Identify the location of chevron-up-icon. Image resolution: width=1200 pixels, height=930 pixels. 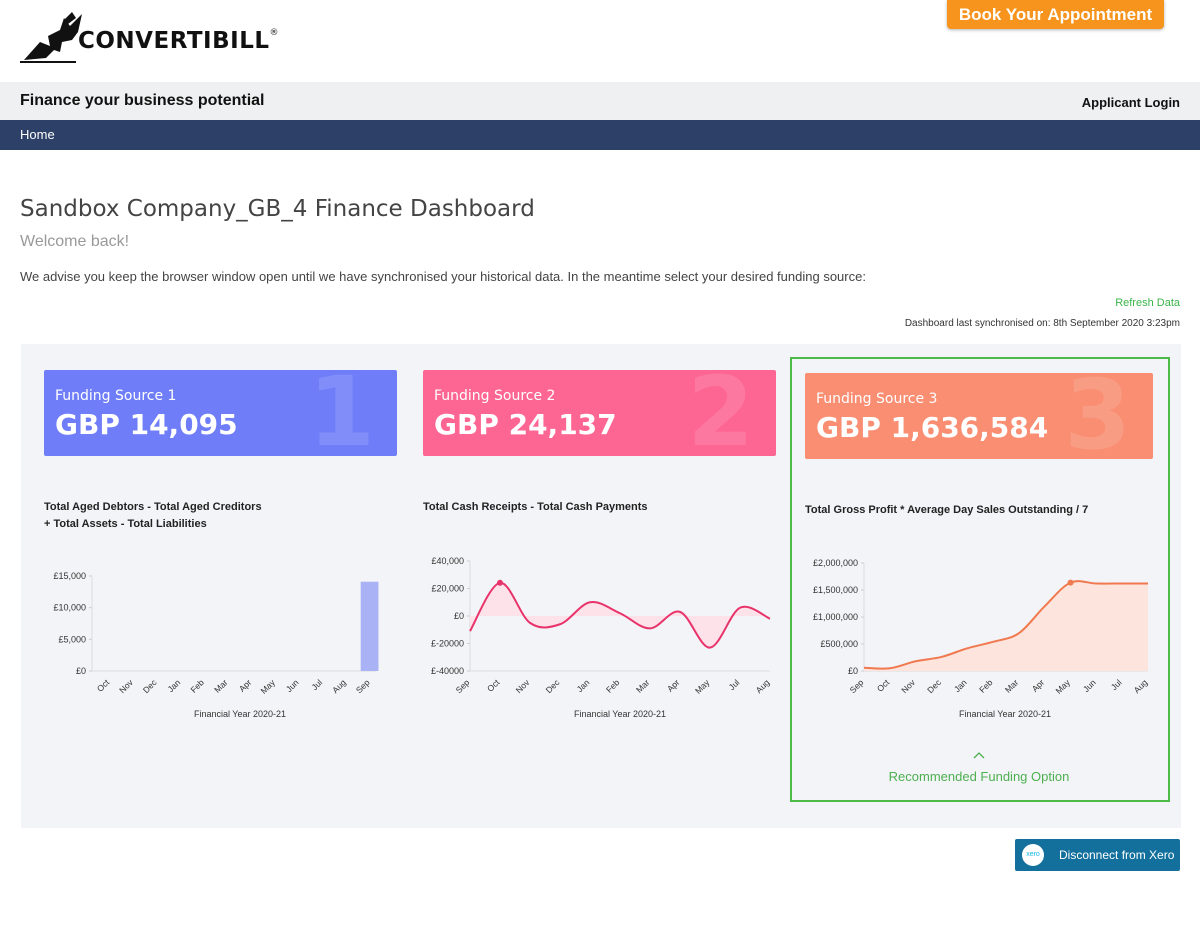
(979, 755).